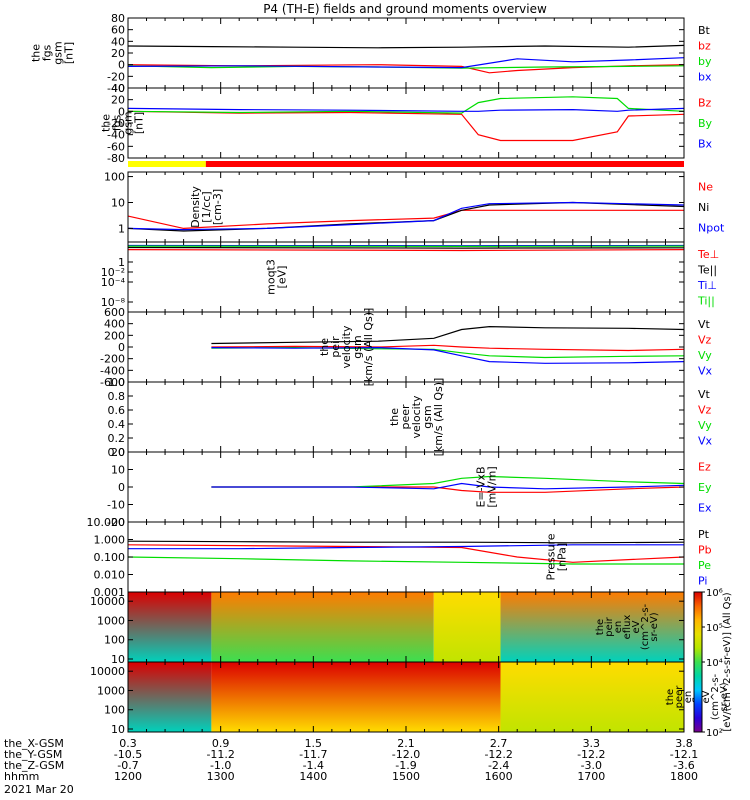 The height and width of the screenshot is (800, 750). Describe the element at coordinates (591, 776) in the screenshot. I see `x-axis-row-label: 1700` at that location.